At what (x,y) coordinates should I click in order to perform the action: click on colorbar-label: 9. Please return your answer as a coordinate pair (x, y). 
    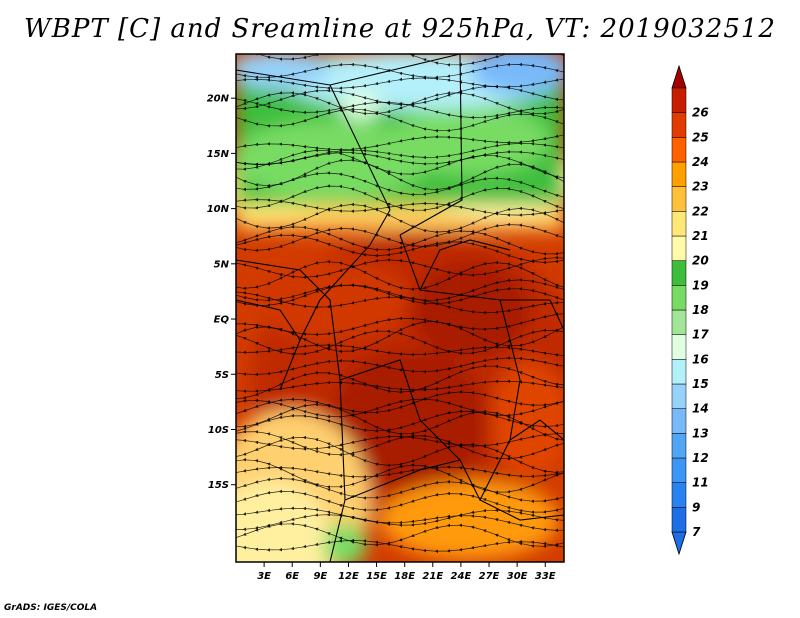
    Looking at the image, I should click on (696, 507).